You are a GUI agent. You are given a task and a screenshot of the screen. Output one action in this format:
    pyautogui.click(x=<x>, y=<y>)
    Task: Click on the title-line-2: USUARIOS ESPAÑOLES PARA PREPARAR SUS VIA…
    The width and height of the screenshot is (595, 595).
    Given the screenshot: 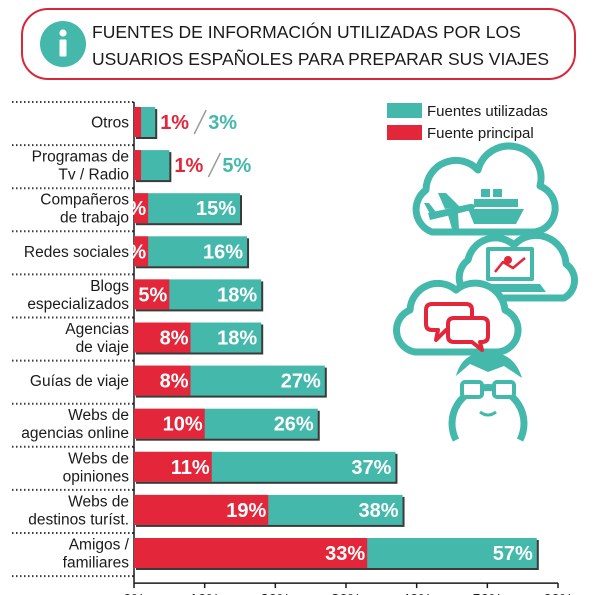 What is the action you would take?
    pyautogui.click(x=320, y=58)
    